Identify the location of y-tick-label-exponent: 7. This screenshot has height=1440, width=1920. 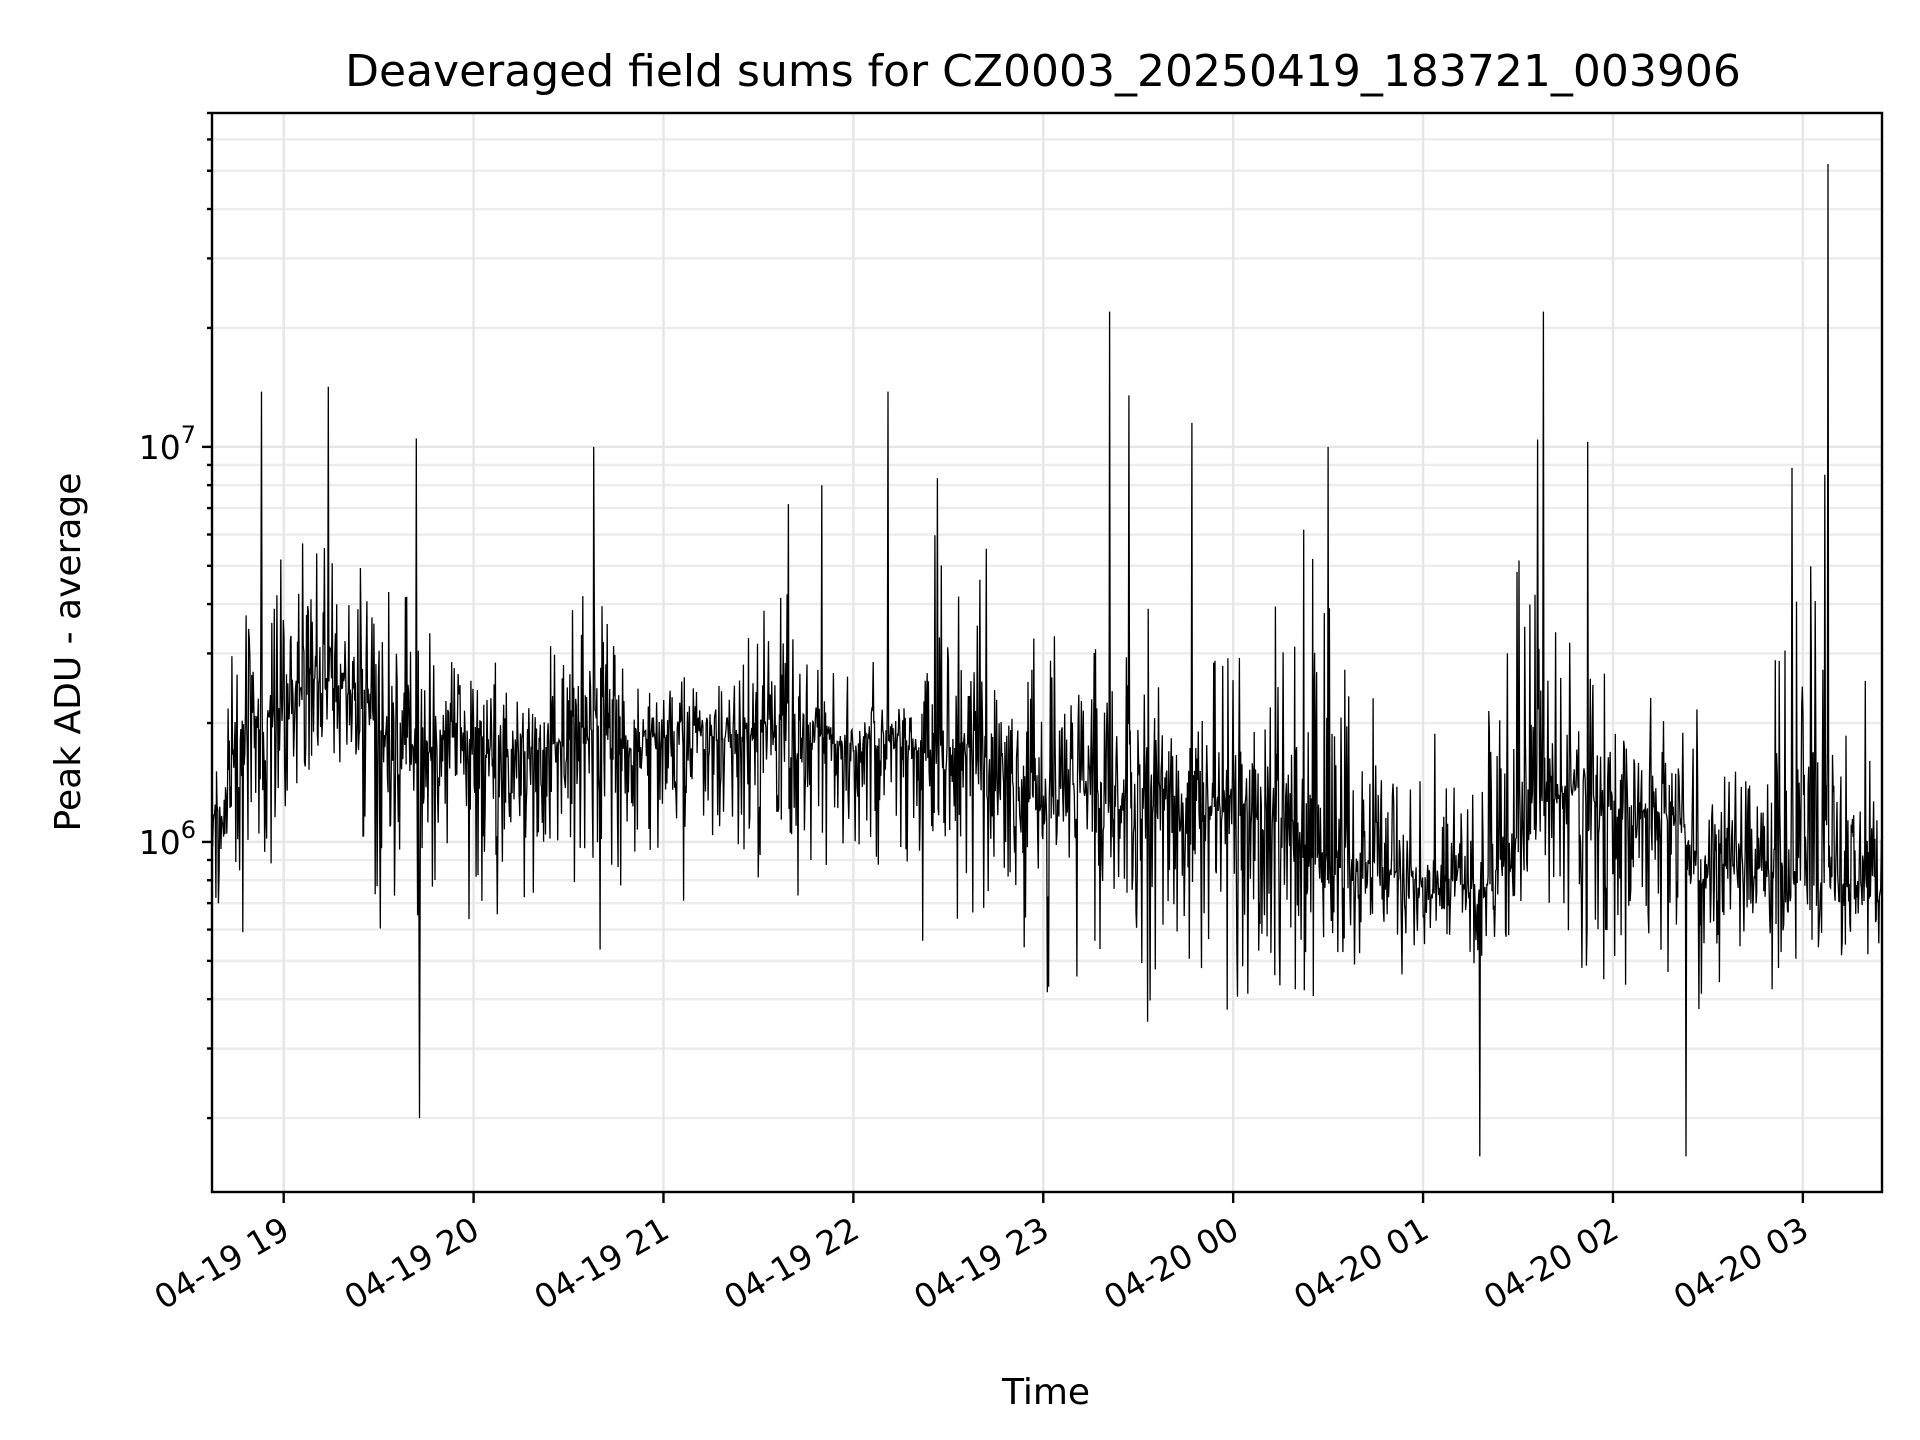
(188, 435).